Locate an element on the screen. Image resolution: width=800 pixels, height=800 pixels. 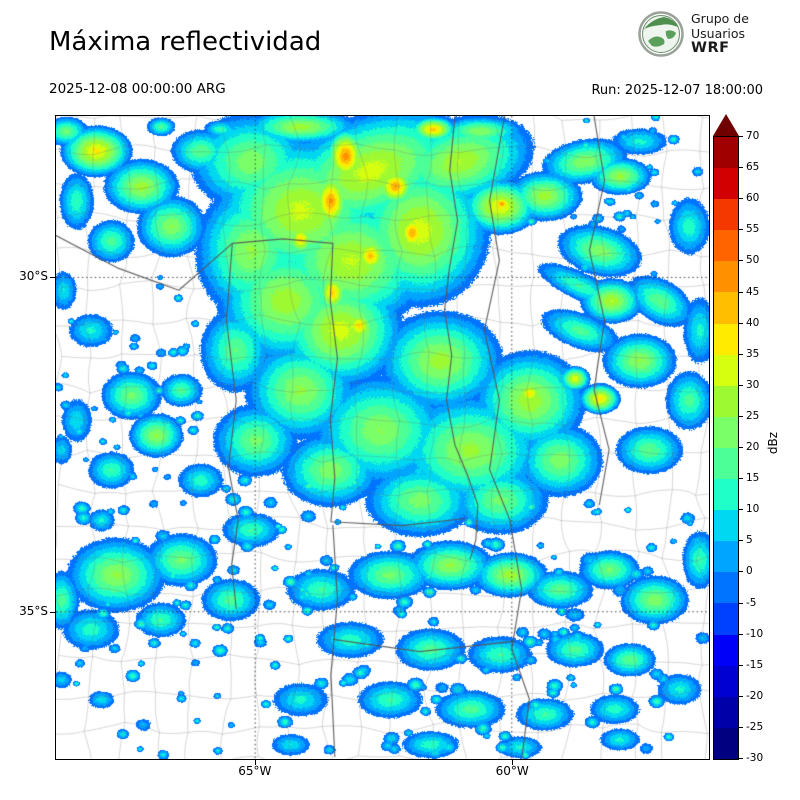
colorbar-tick-label: 15 is located at coordinates (753, 478).